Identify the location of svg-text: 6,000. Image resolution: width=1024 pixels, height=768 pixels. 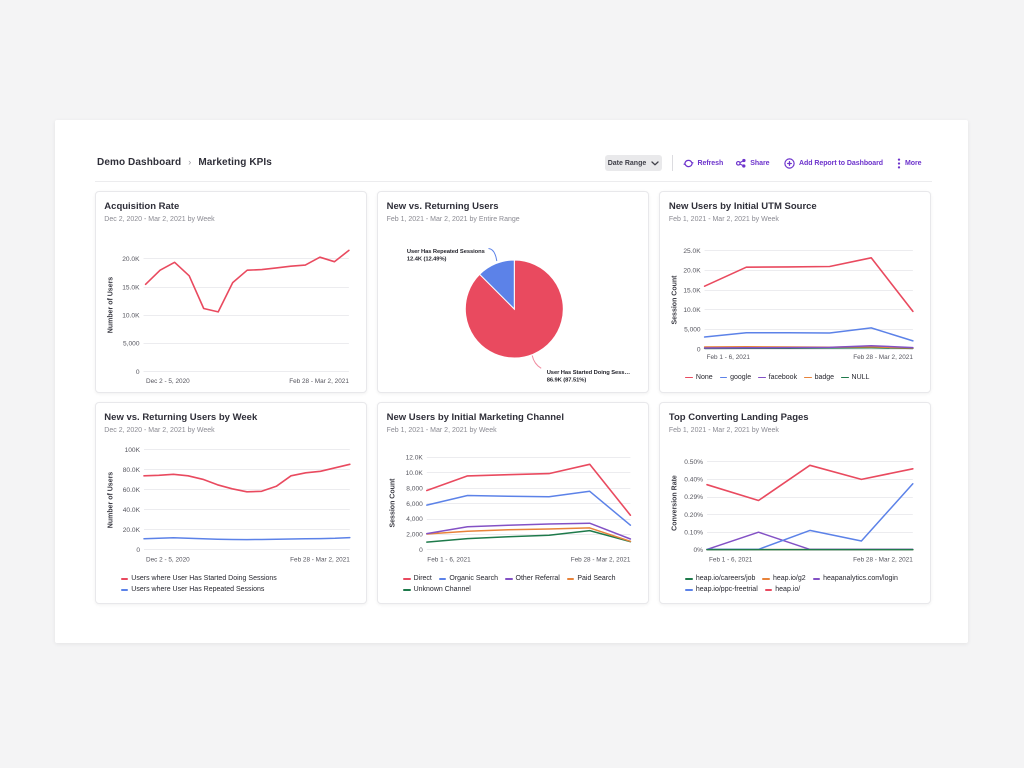
(414, 504).